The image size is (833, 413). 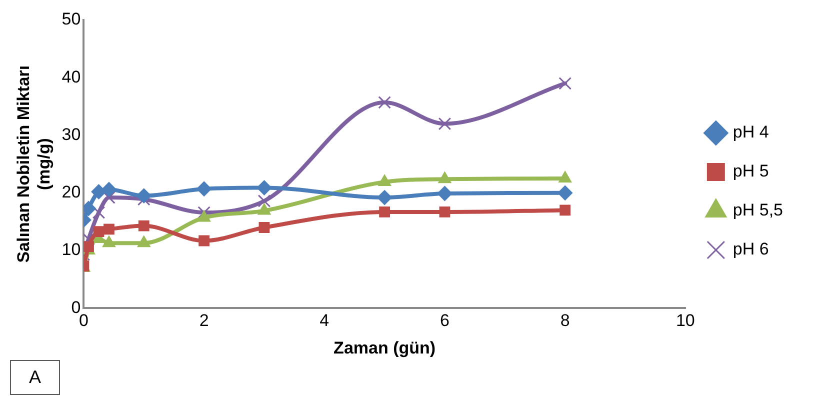 I want to click on y-tick-label: 40, so click(x=71, y=76).